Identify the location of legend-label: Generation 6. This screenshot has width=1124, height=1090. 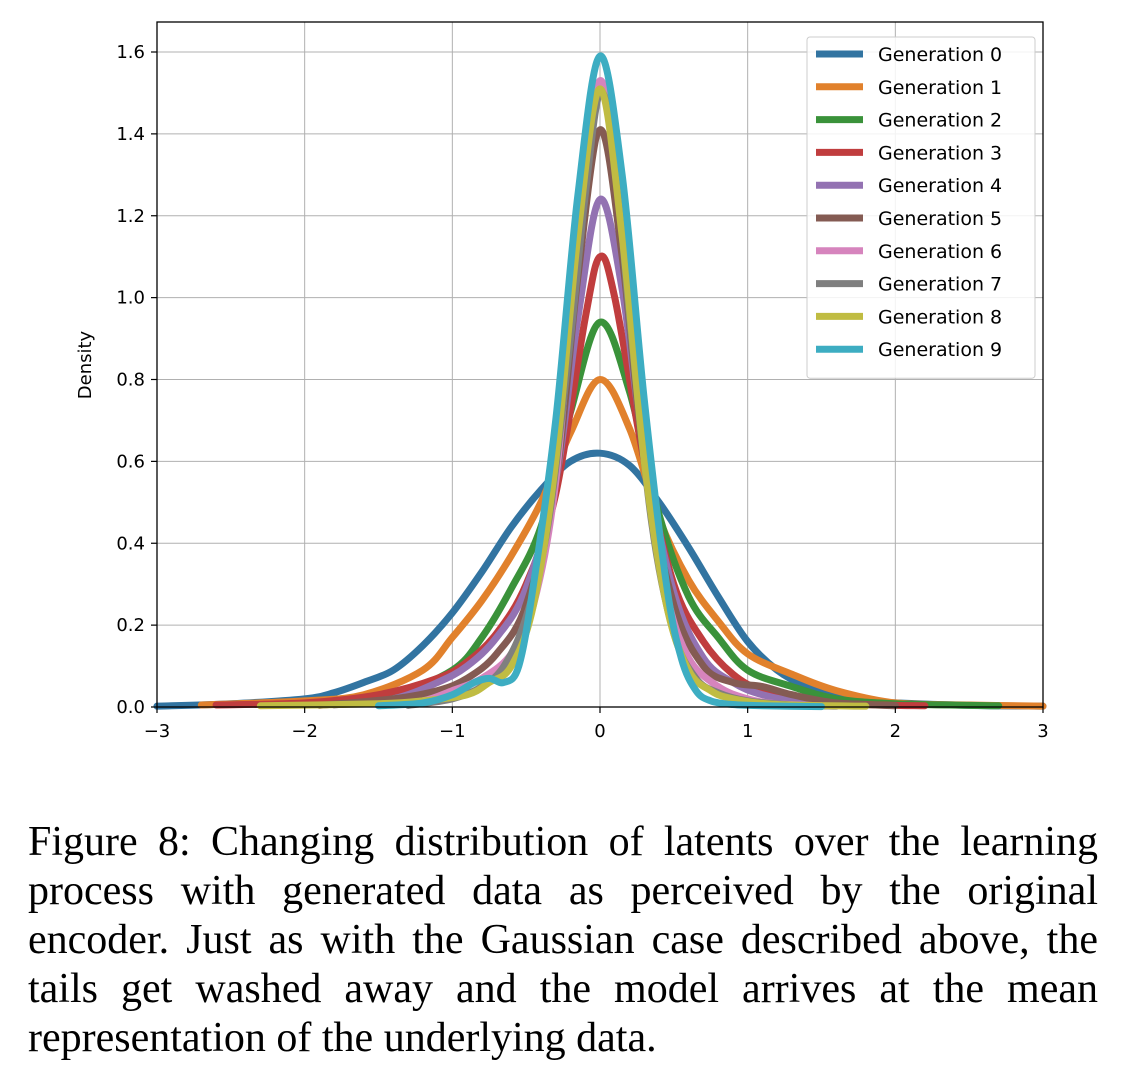
(940, 252).